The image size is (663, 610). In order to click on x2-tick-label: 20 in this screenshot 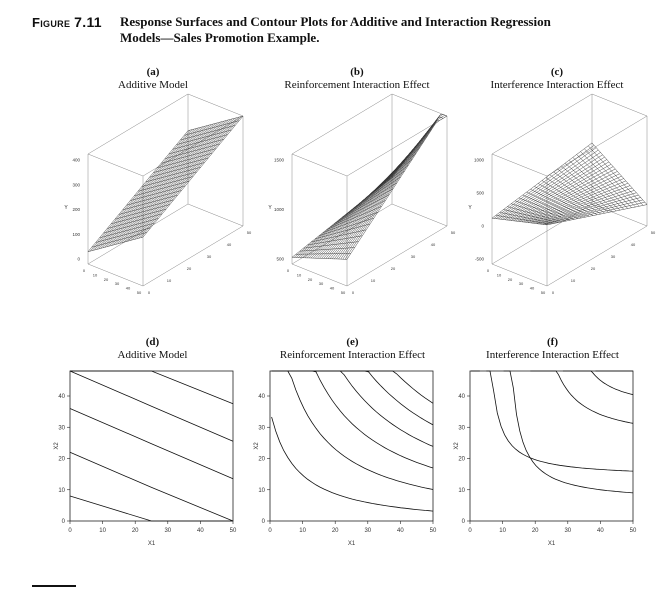, I will do `click(189, 268)`.